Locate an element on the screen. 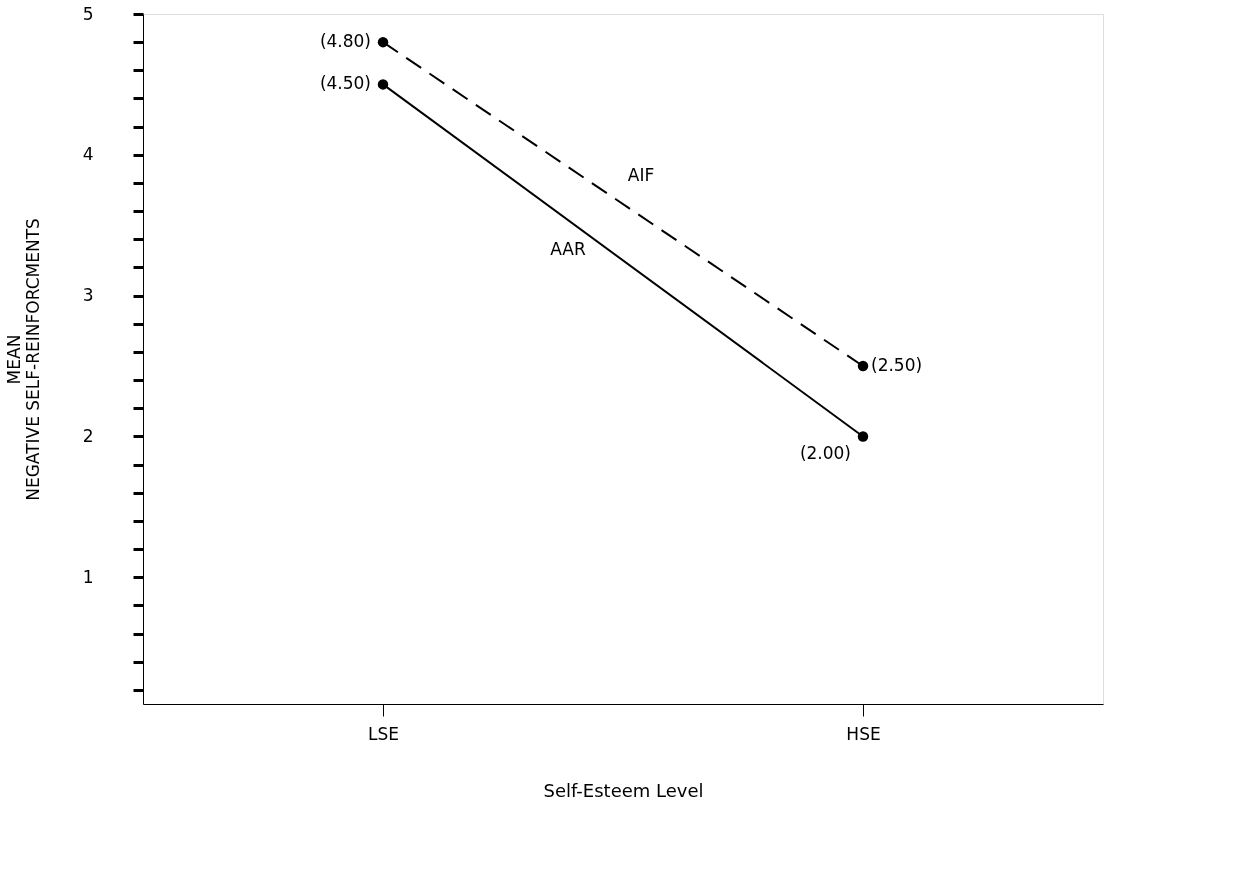 The image size is (1238, 892). y-tick-label: 3 is located at coordinates (88, 295).